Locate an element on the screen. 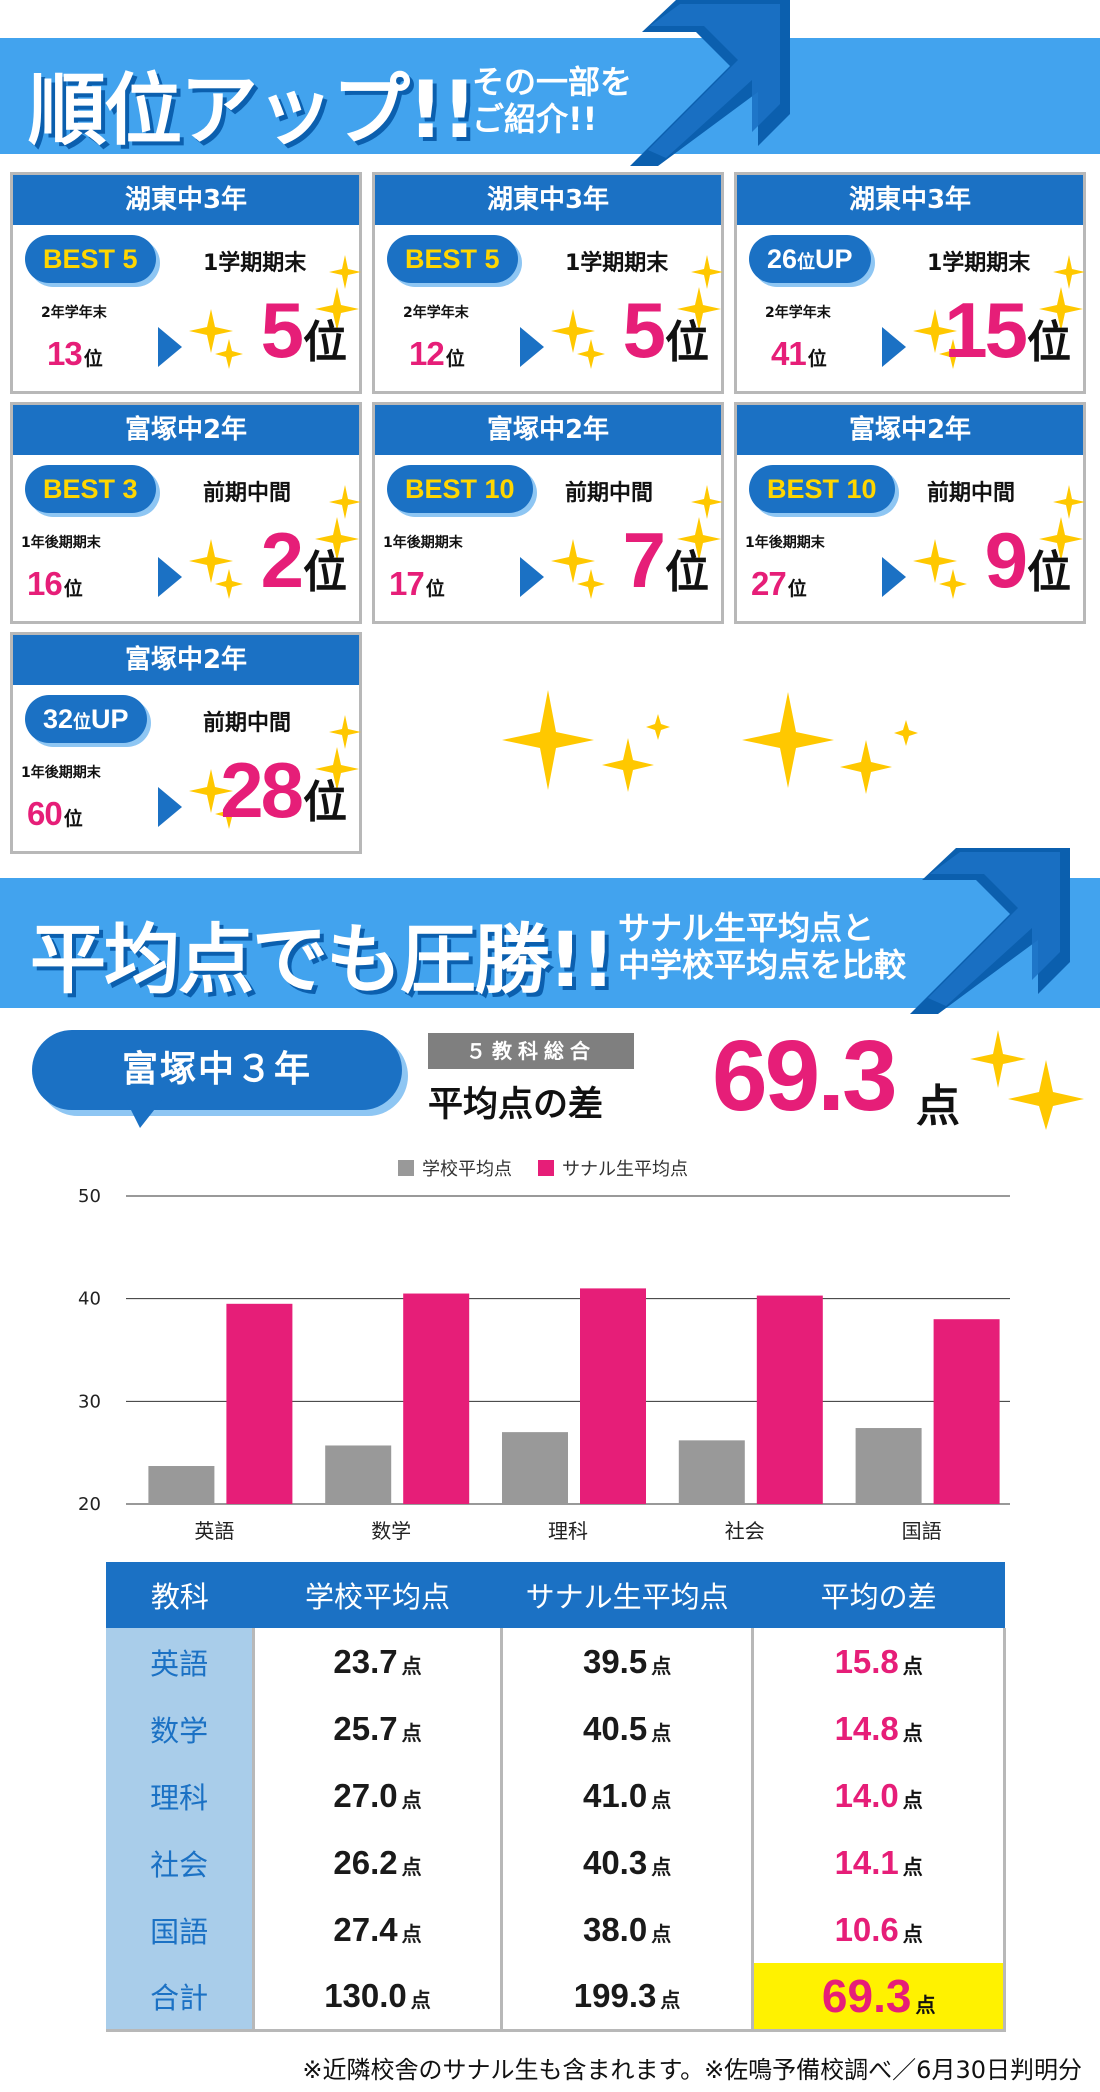  subject-cell: 国語 is located at coordinates (180, 1929).